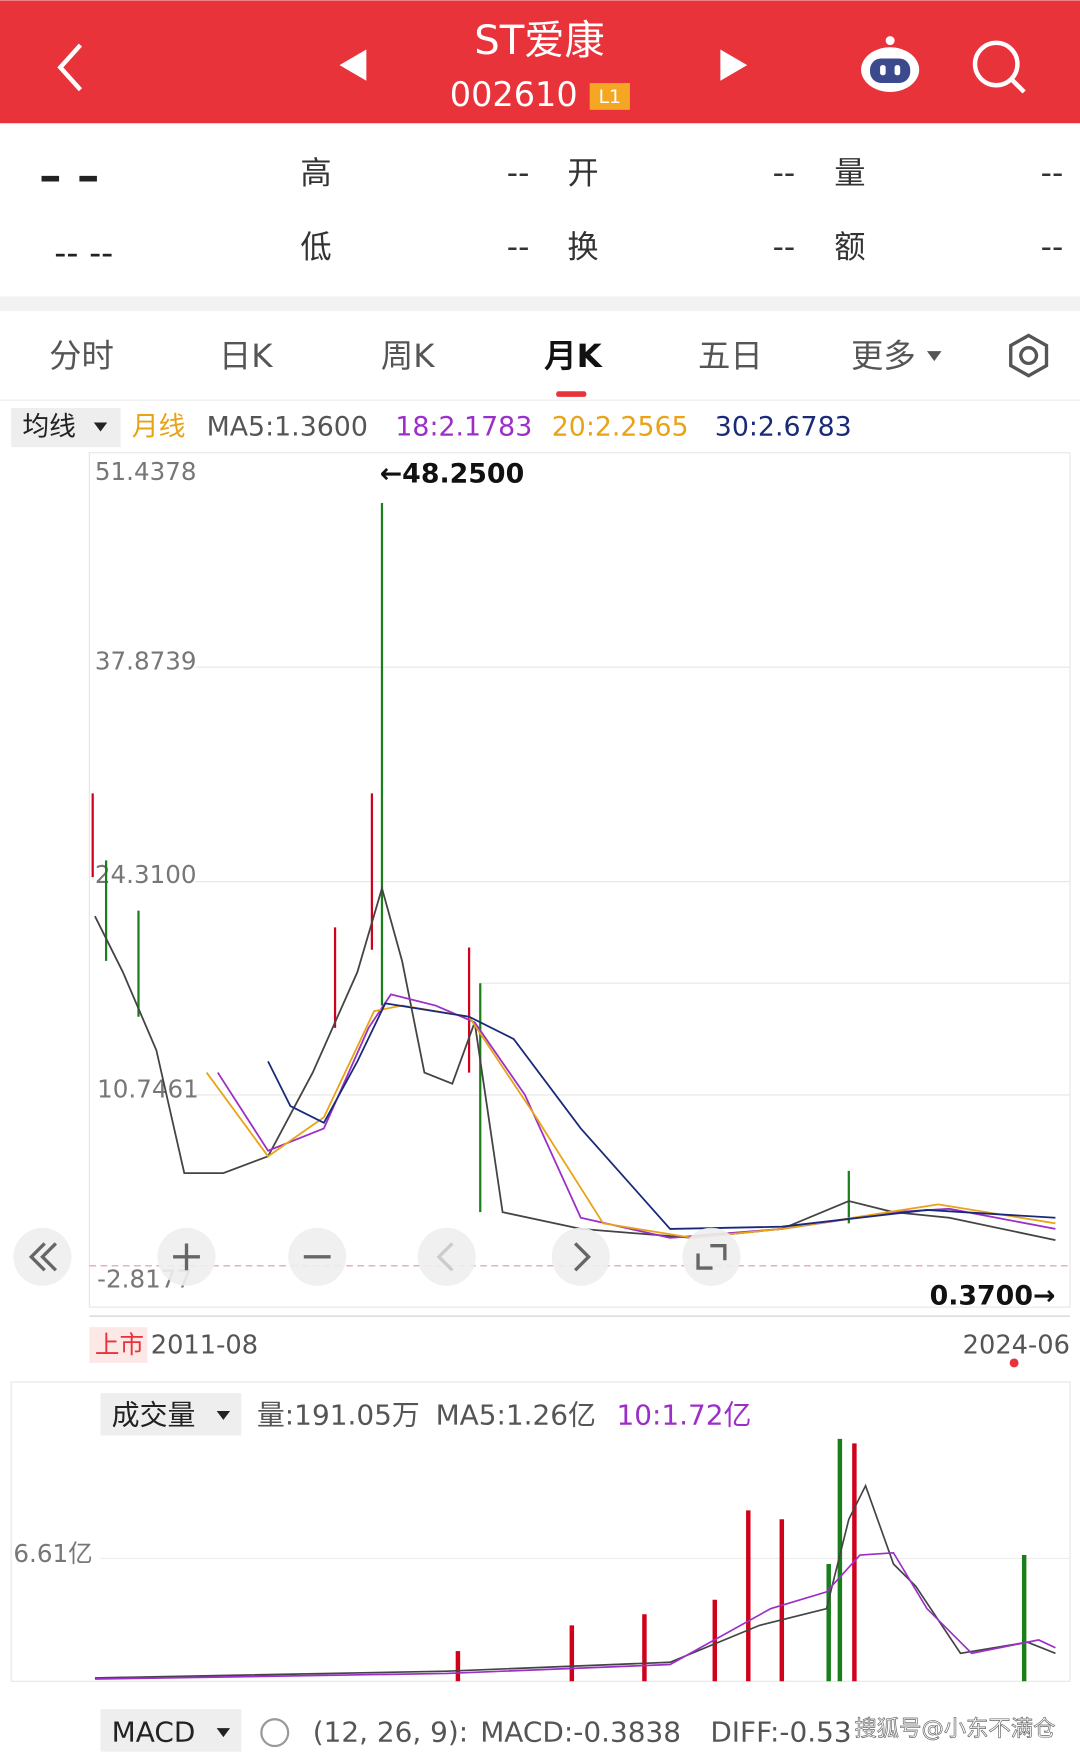 This screenshot has width=1080, height=1752. I want to click on settings-icon, so click(1029, 355).